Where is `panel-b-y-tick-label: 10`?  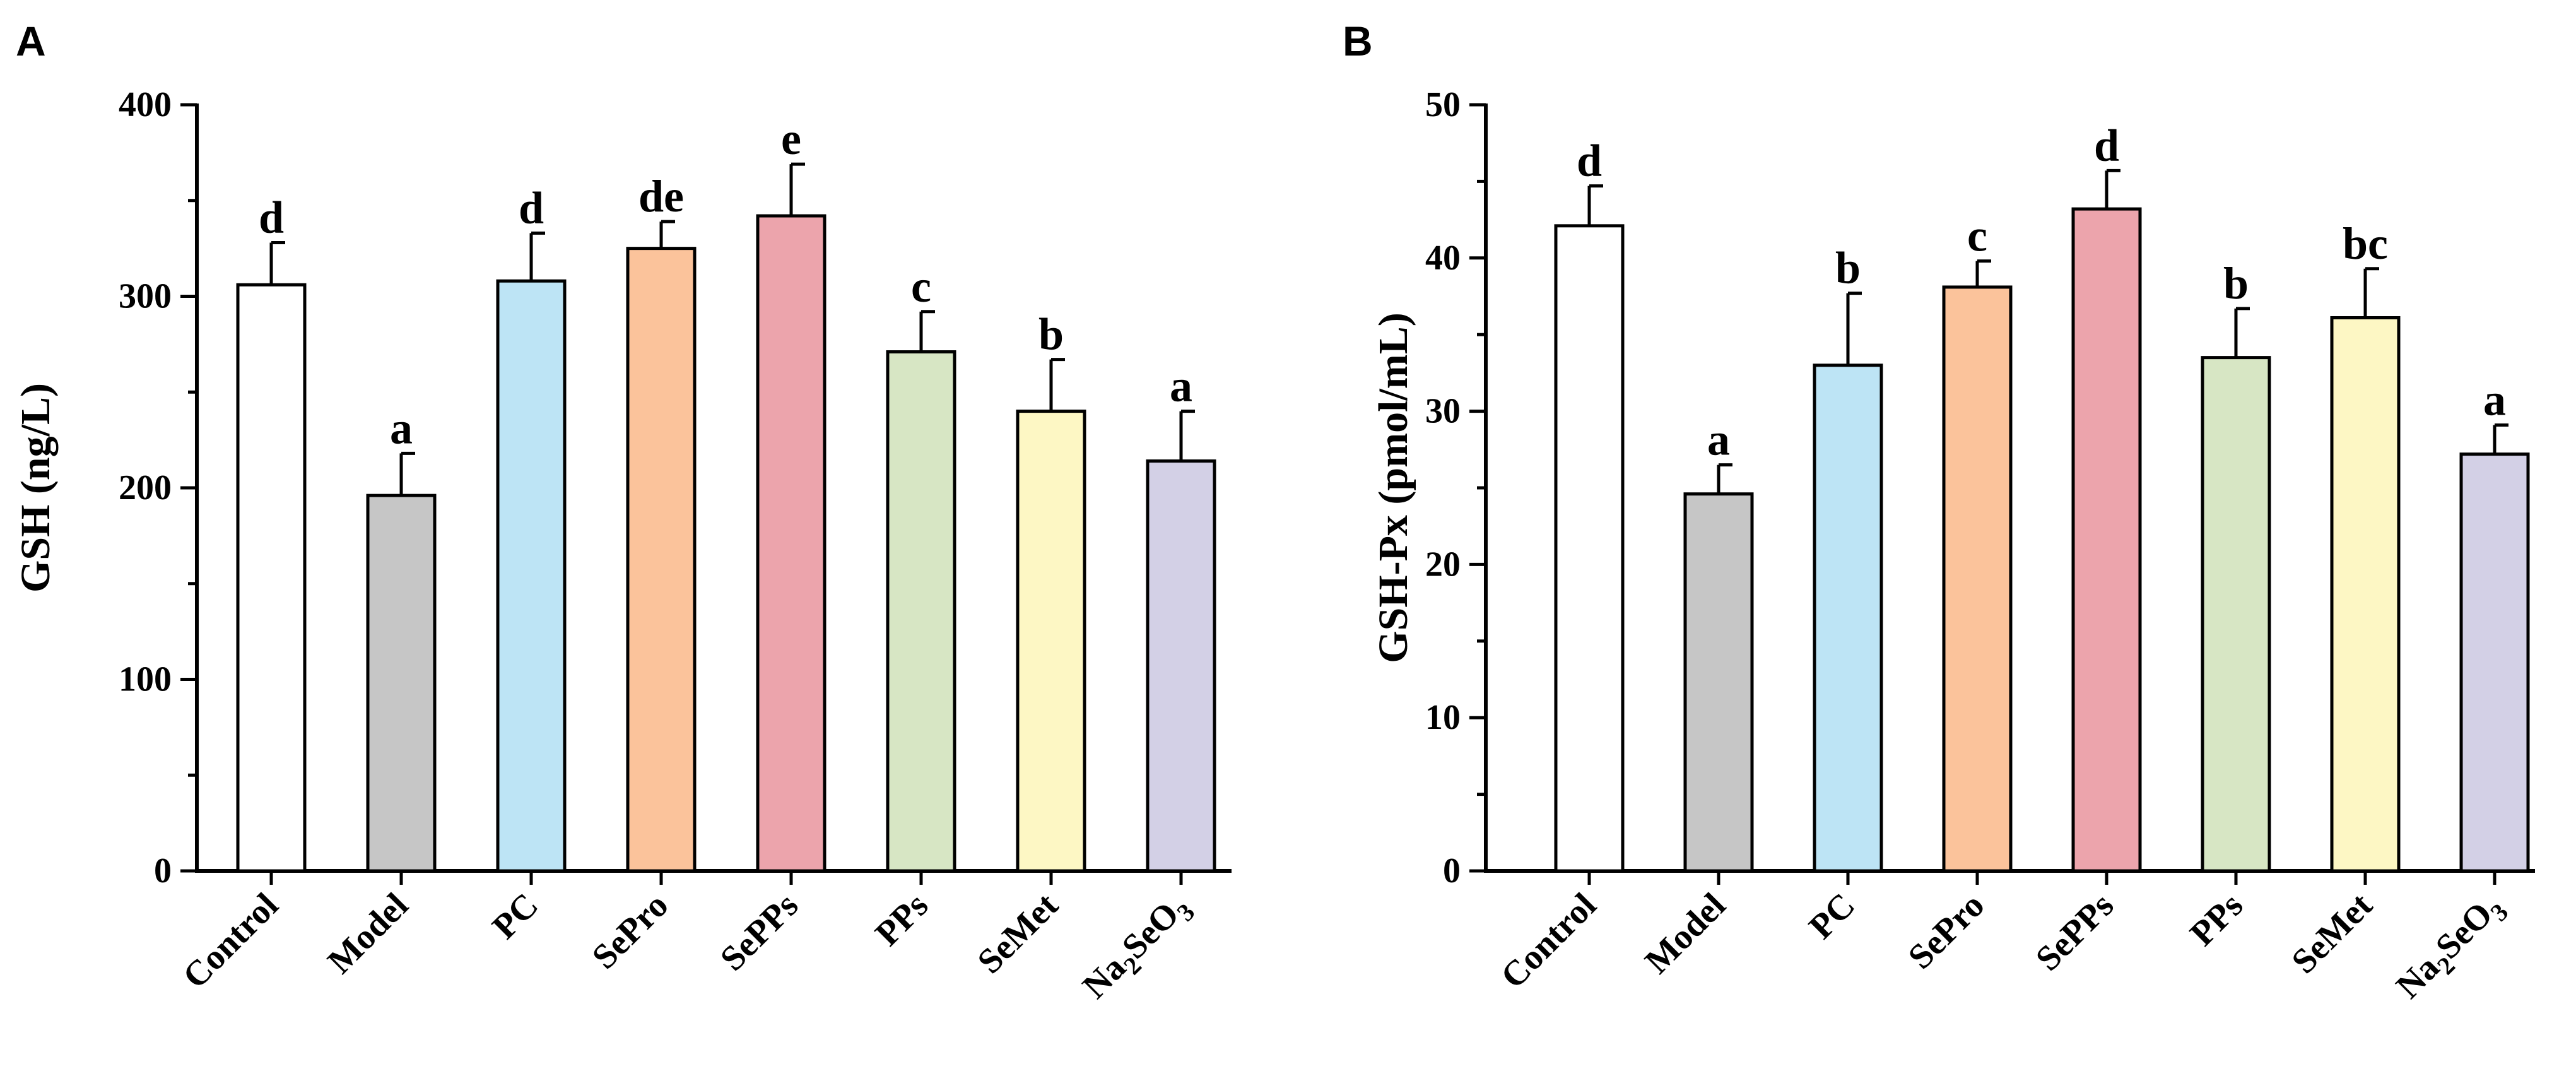
panel-b-y-tick-label: 10 is located at coordinates (1443, 717).